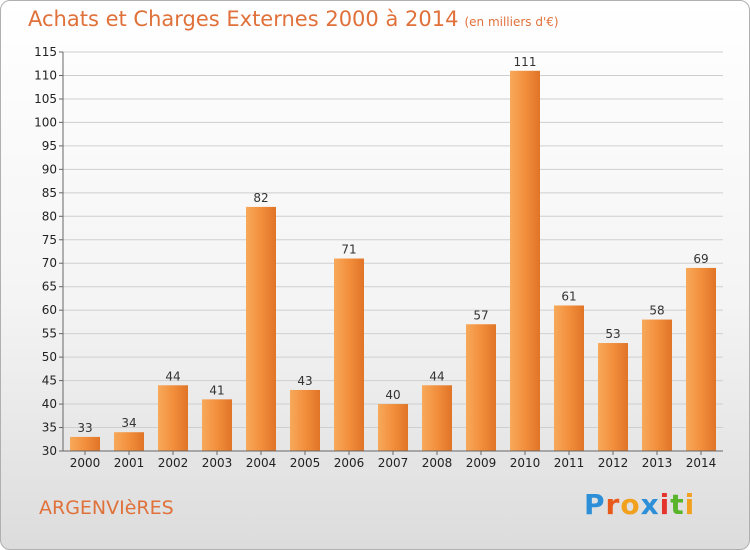 This screenshot has width=750, height=550. What do you see at coordinates (650, 504) in the screenshot?
I see `logo-letter: x` at bounding box center [650, 504].